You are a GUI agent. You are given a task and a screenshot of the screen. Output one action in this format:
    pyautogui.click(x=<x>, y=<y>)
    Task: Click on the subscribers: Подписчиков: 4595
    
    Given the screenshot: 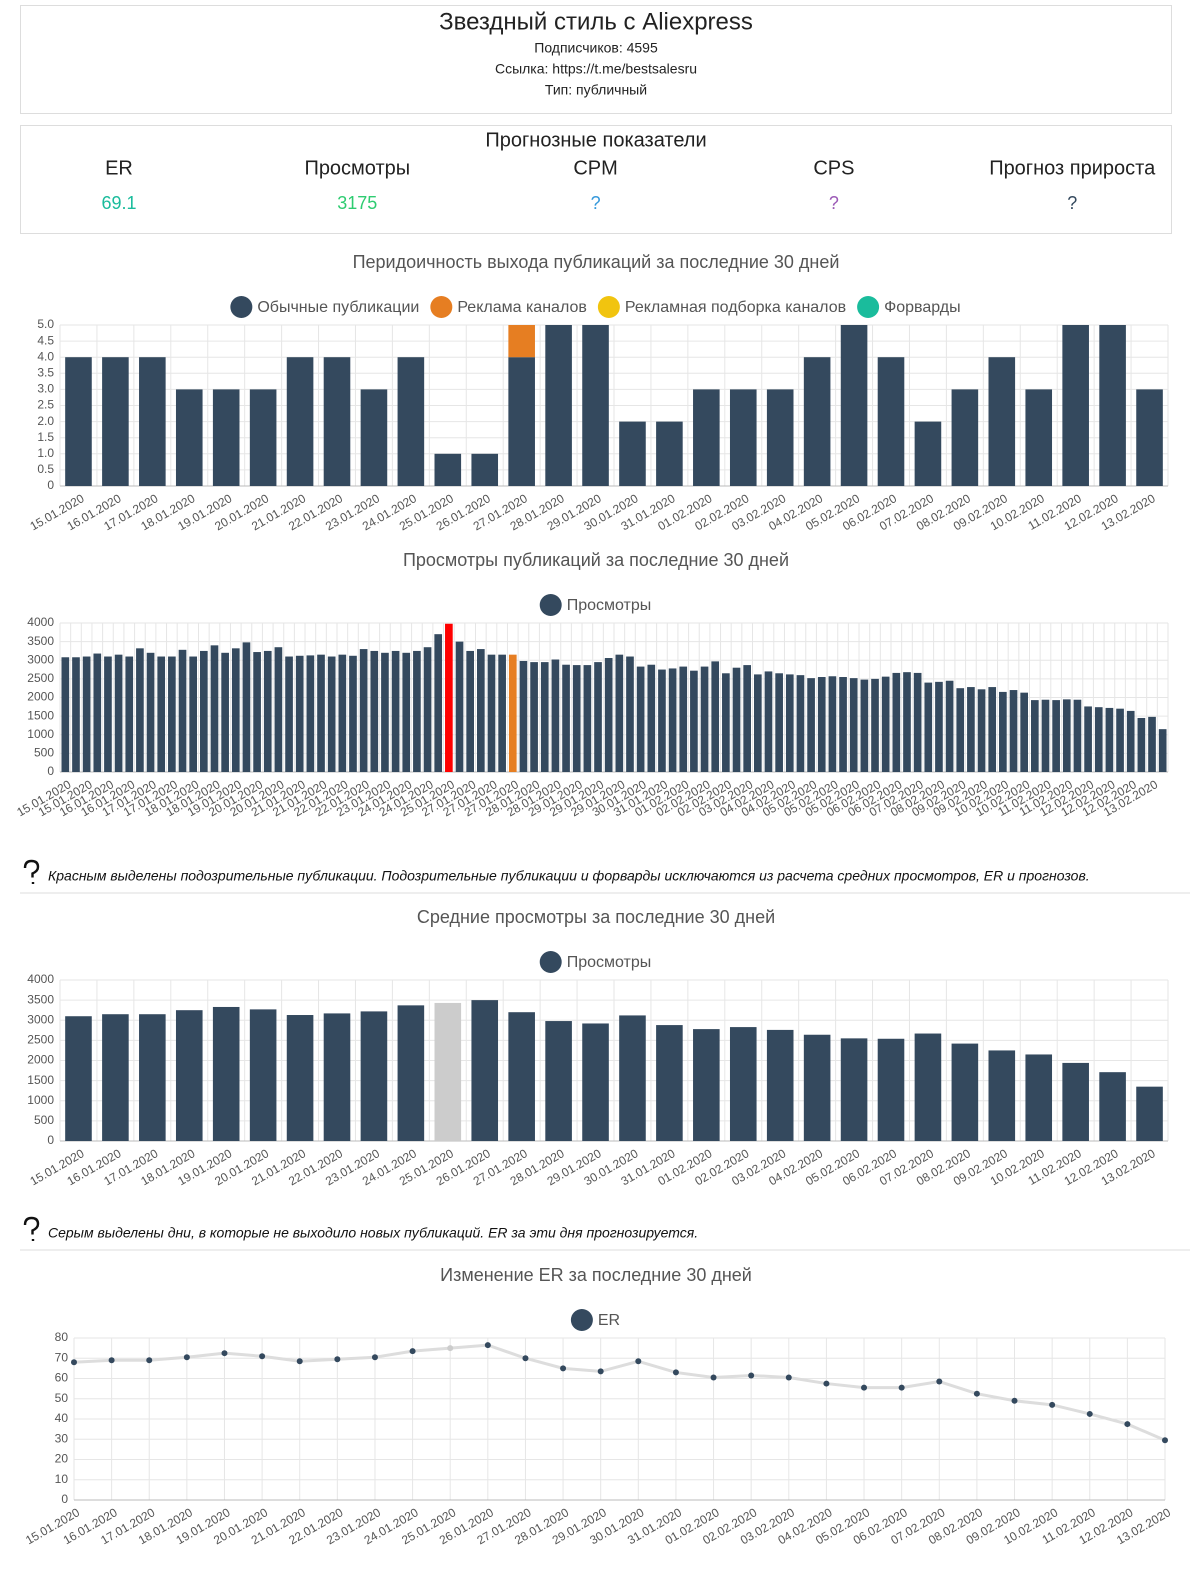 What is the action you would take?
    pyautogui.click(x=596, y=48)
    